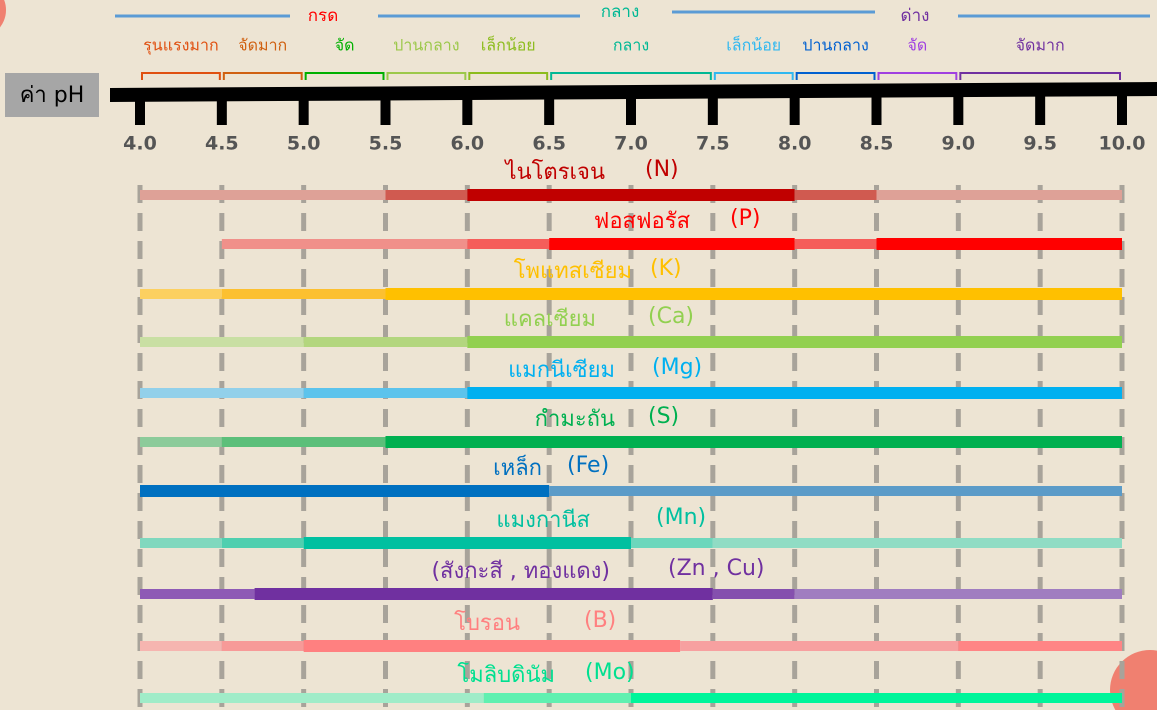  I want to click on tick-label: 4.0, so click(140, 144).